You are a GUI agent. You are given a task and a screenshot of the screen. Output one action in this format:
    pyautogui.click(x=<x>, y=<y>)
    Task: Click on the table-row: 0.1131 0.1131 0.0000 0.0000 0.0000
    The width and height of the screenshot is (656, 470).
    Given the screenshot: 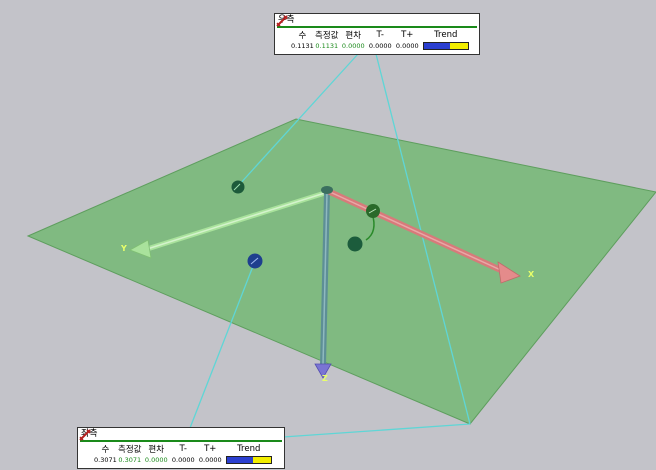 What is the action you would take?
    pyautogui.click(x=373, y=45)
    